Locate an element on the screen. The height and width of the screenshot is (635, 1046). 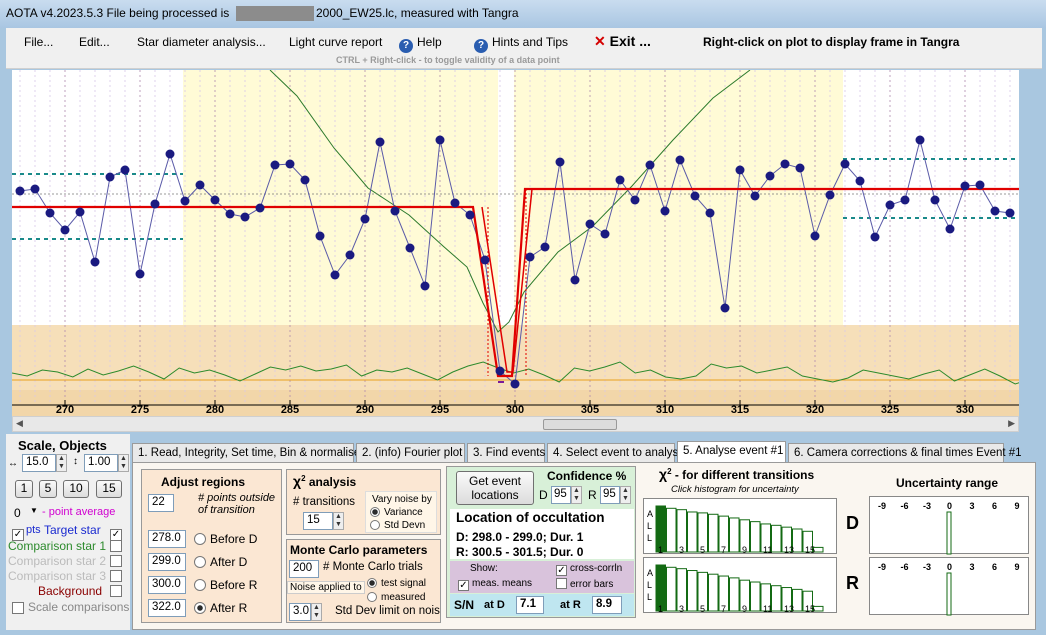
points-outside-input: 22 is located at coordinates (161, 503).